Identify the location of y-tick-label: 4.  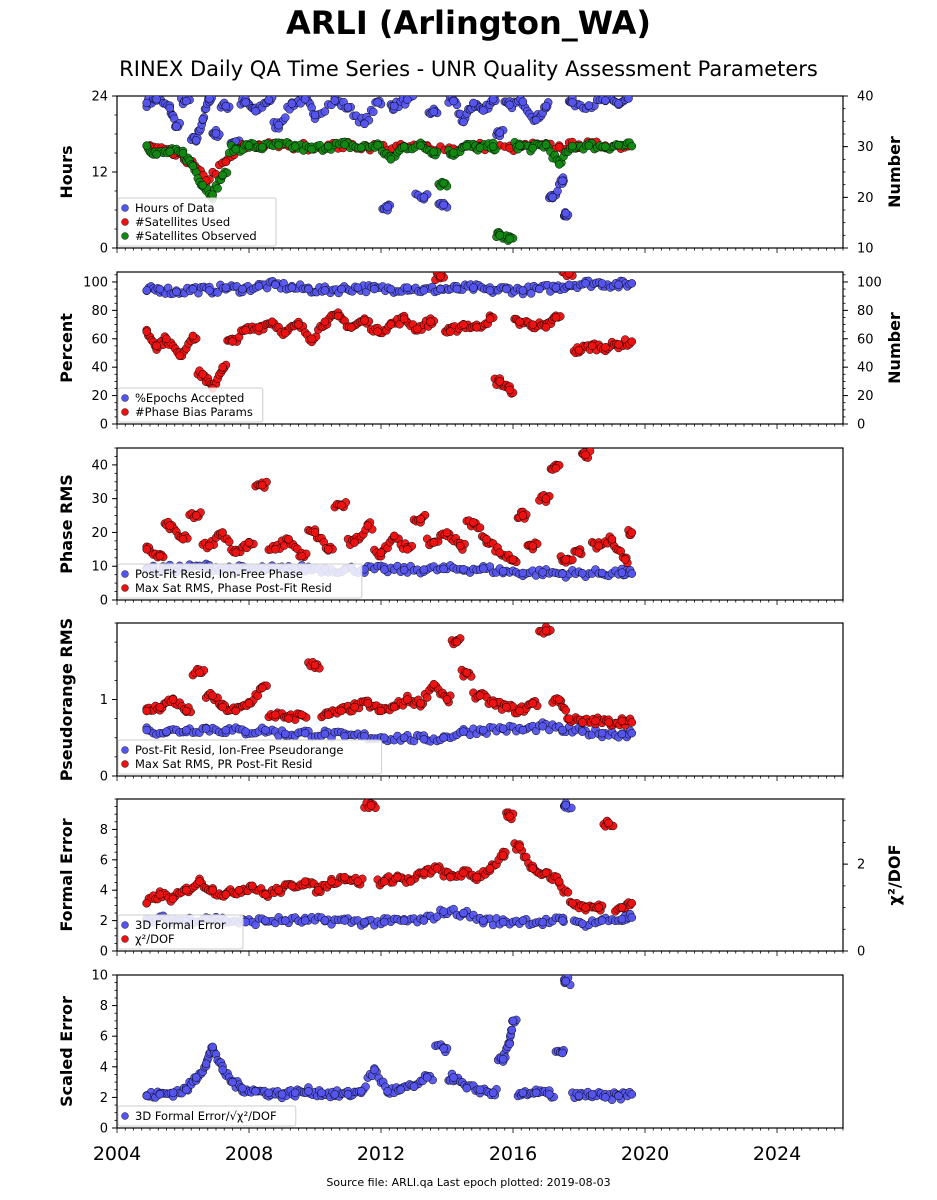
(104, 891).